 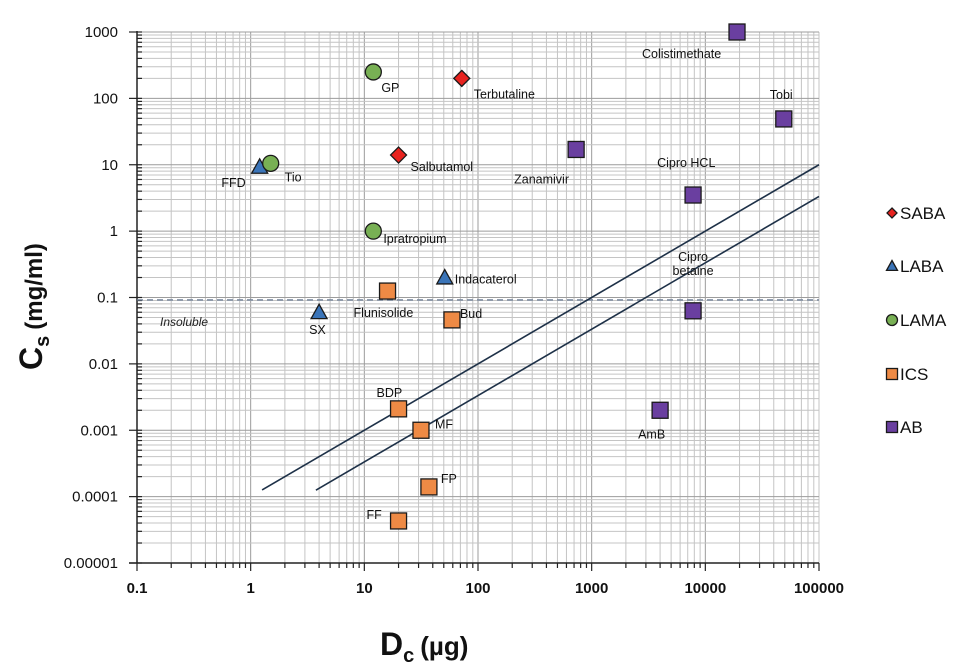 What do you see at coordinates (705, 588) in the screenshot?
I see `x-tick-label: 10000` at bounding box center [705, 588].